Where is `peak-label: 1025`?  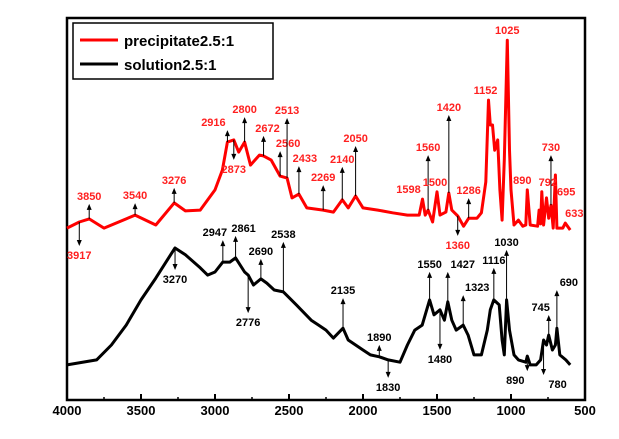 peak-label: 1025 is located at coordinates (507, 31).